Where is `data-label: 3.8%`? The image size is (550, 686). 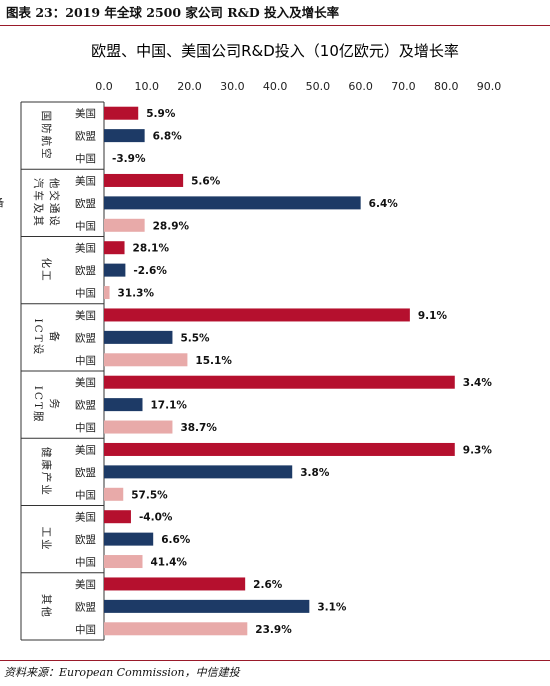
data-label: 3.8% is located at coordinates (315, 473).